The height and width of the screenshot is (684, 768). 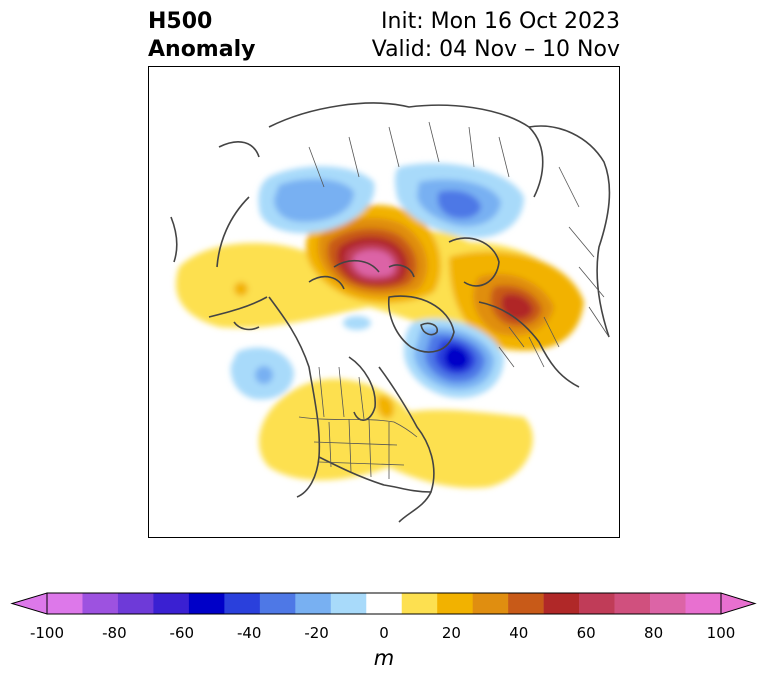 I want to click on negative-top-left-core, so click(x=314, y=200).